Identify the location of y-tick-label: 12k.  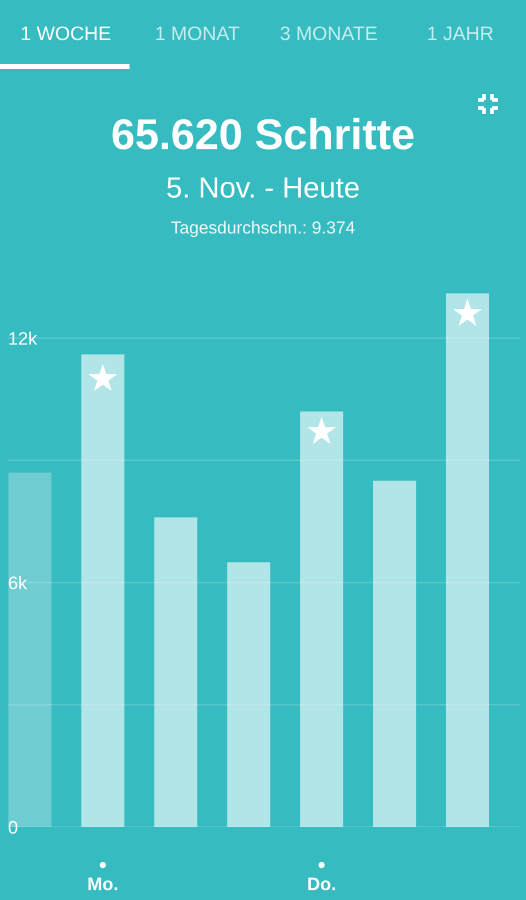
(23, 338).